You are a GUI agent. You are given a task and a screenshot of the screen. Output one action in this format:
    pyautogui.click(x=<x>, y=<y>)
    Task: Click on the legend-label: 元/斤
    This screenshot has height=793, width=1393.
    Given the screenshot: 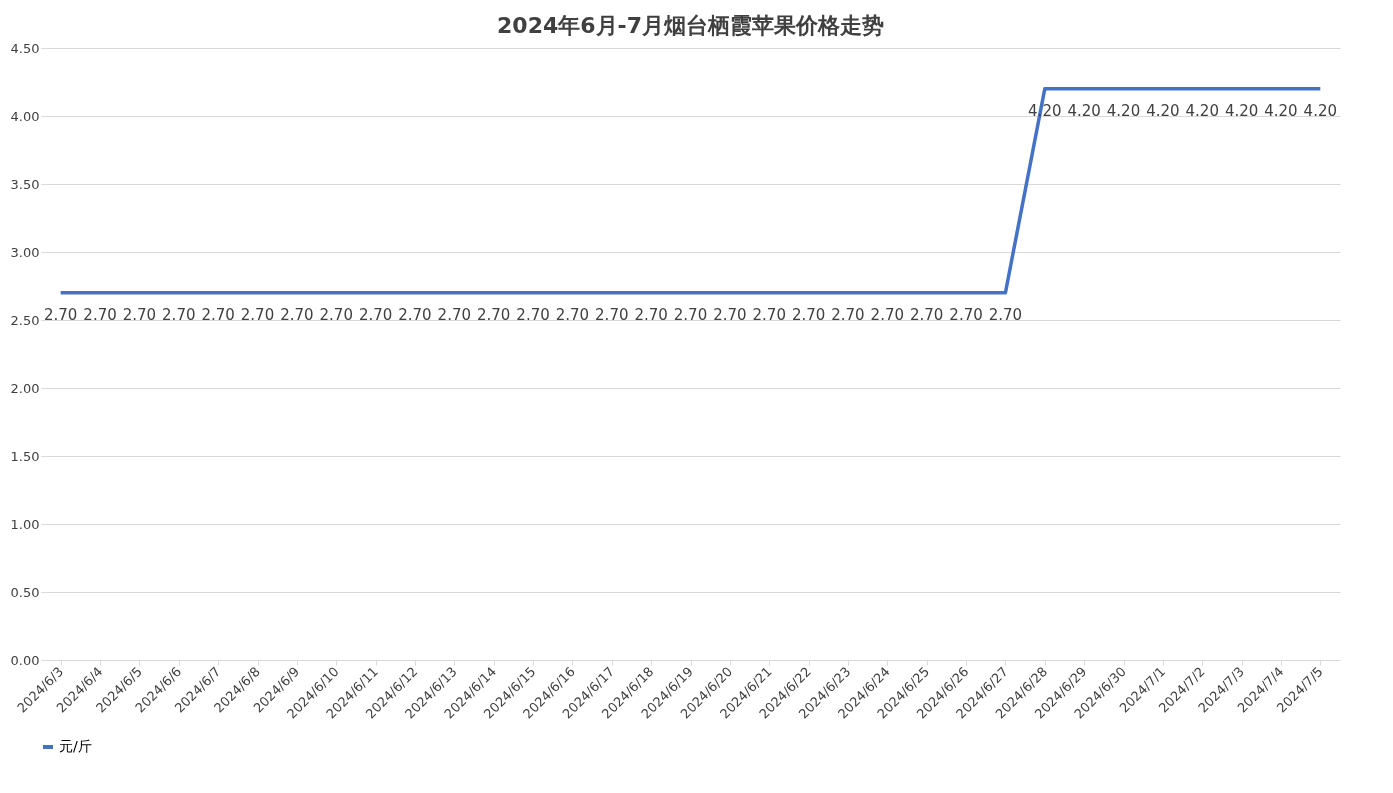 What is the action you would take?
    pyautogui.click(x=75, y=746)
    